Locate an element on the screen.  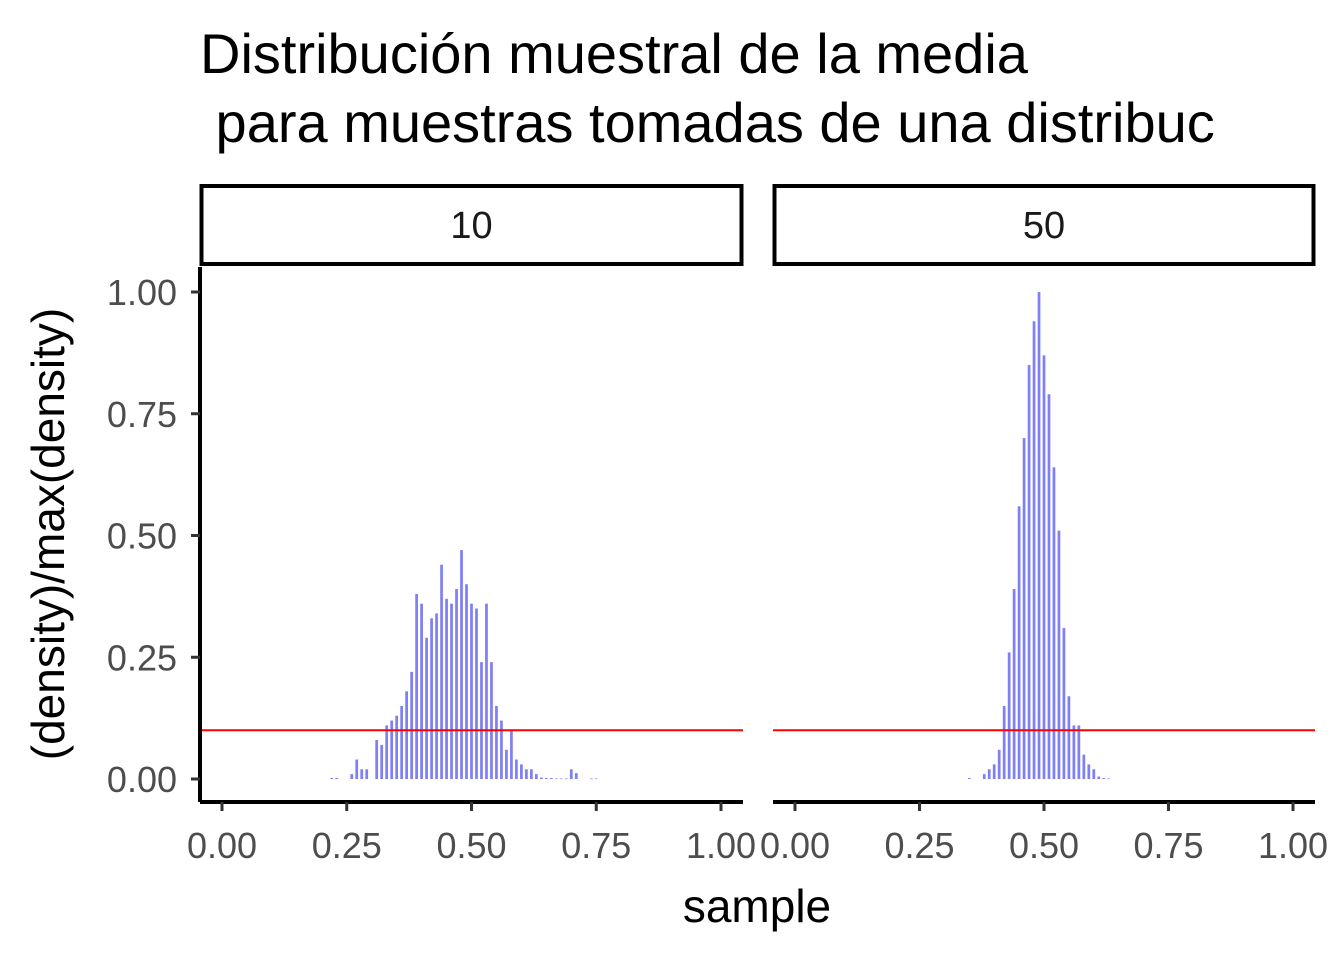
y-tick-label: 0.00 is located at coordinates (142, 779).